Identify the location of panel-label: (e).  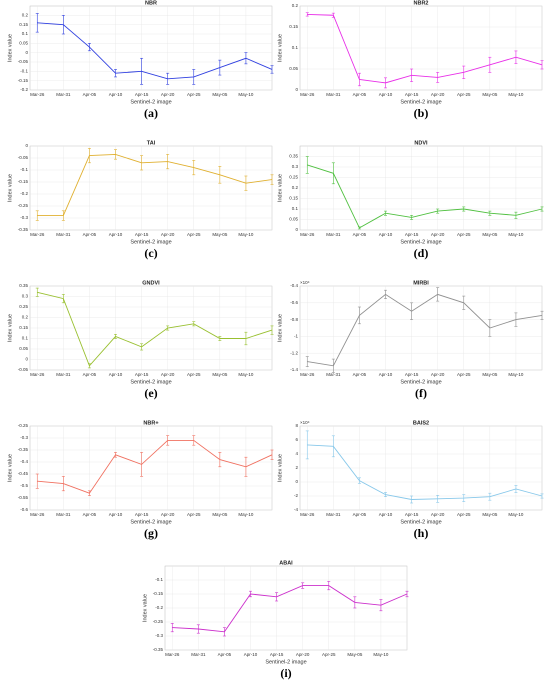
(150, 393).